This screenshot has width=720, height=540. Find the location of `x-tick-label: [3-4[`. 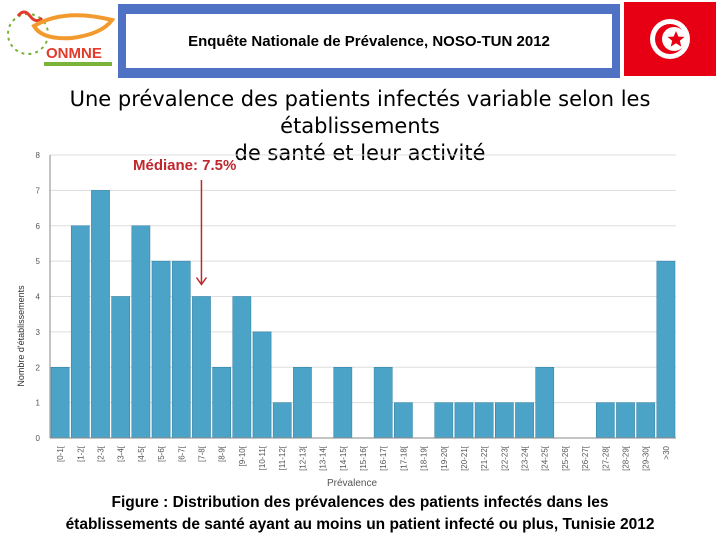

x-tick-label: [3-4[ is located at coordinates (121, 453).